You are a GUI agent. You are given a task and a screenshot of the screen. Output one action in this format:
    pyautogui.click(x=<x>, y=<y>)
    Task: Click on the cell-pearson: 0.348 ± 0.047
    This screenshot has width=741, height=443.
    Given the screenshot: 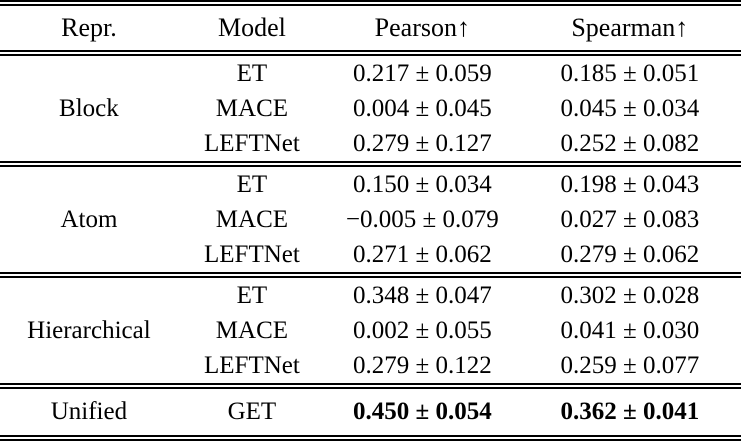 What is the action you would take?
    pyautogui.click(x=422, y=295)
    